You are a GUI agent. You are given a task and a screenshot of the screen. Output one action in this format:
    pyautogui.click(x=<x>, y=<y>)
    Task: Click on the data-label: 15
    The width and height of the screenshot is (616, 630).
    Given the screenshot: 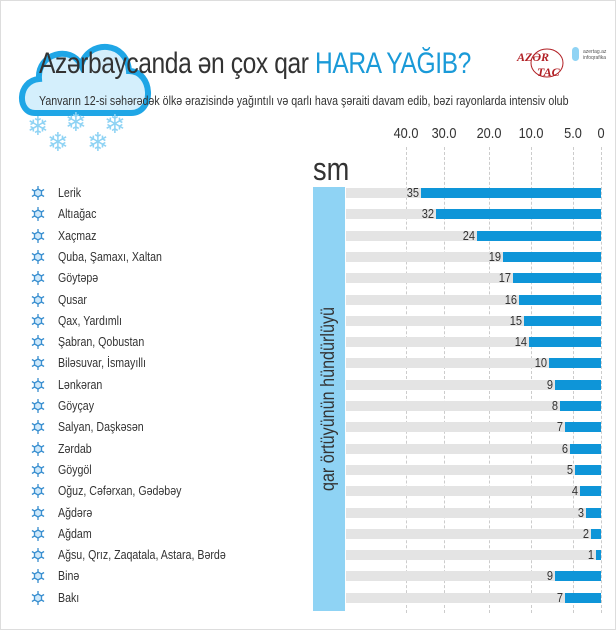 What is the action you would take?
    pyautogui.click(x=515, y=320)
    